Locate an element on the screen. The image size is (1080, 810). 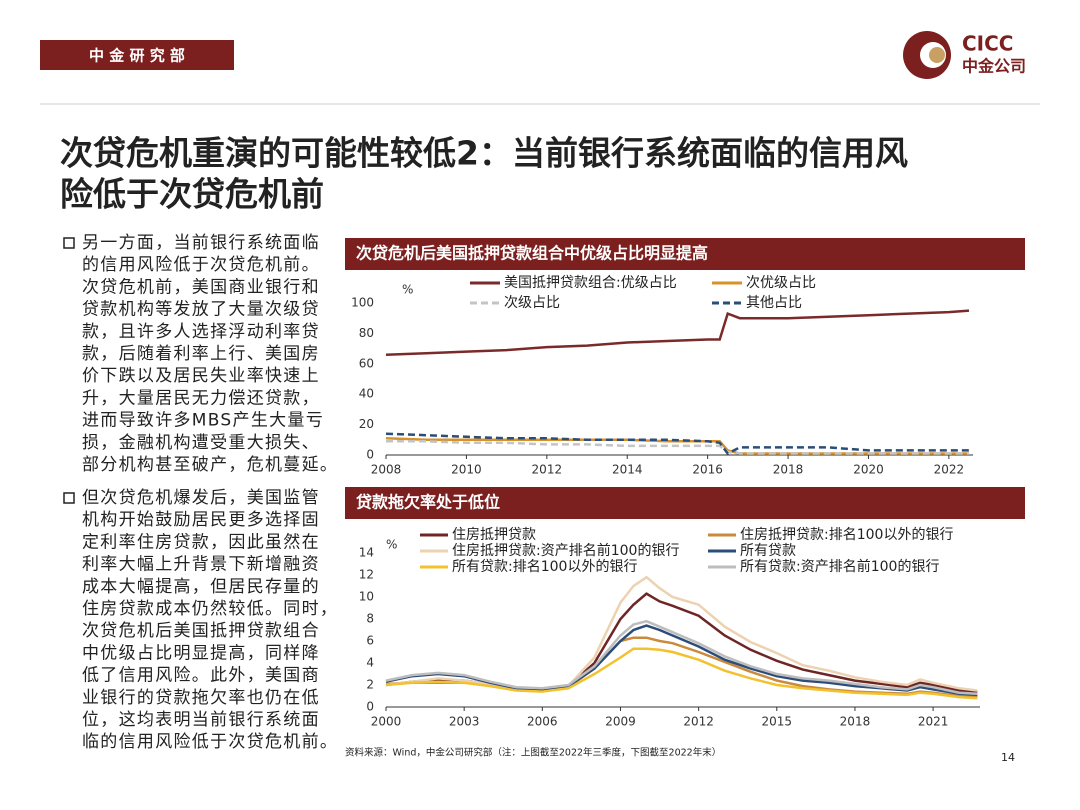
y-tick-label: 10 is located at coordinates (366, 597).